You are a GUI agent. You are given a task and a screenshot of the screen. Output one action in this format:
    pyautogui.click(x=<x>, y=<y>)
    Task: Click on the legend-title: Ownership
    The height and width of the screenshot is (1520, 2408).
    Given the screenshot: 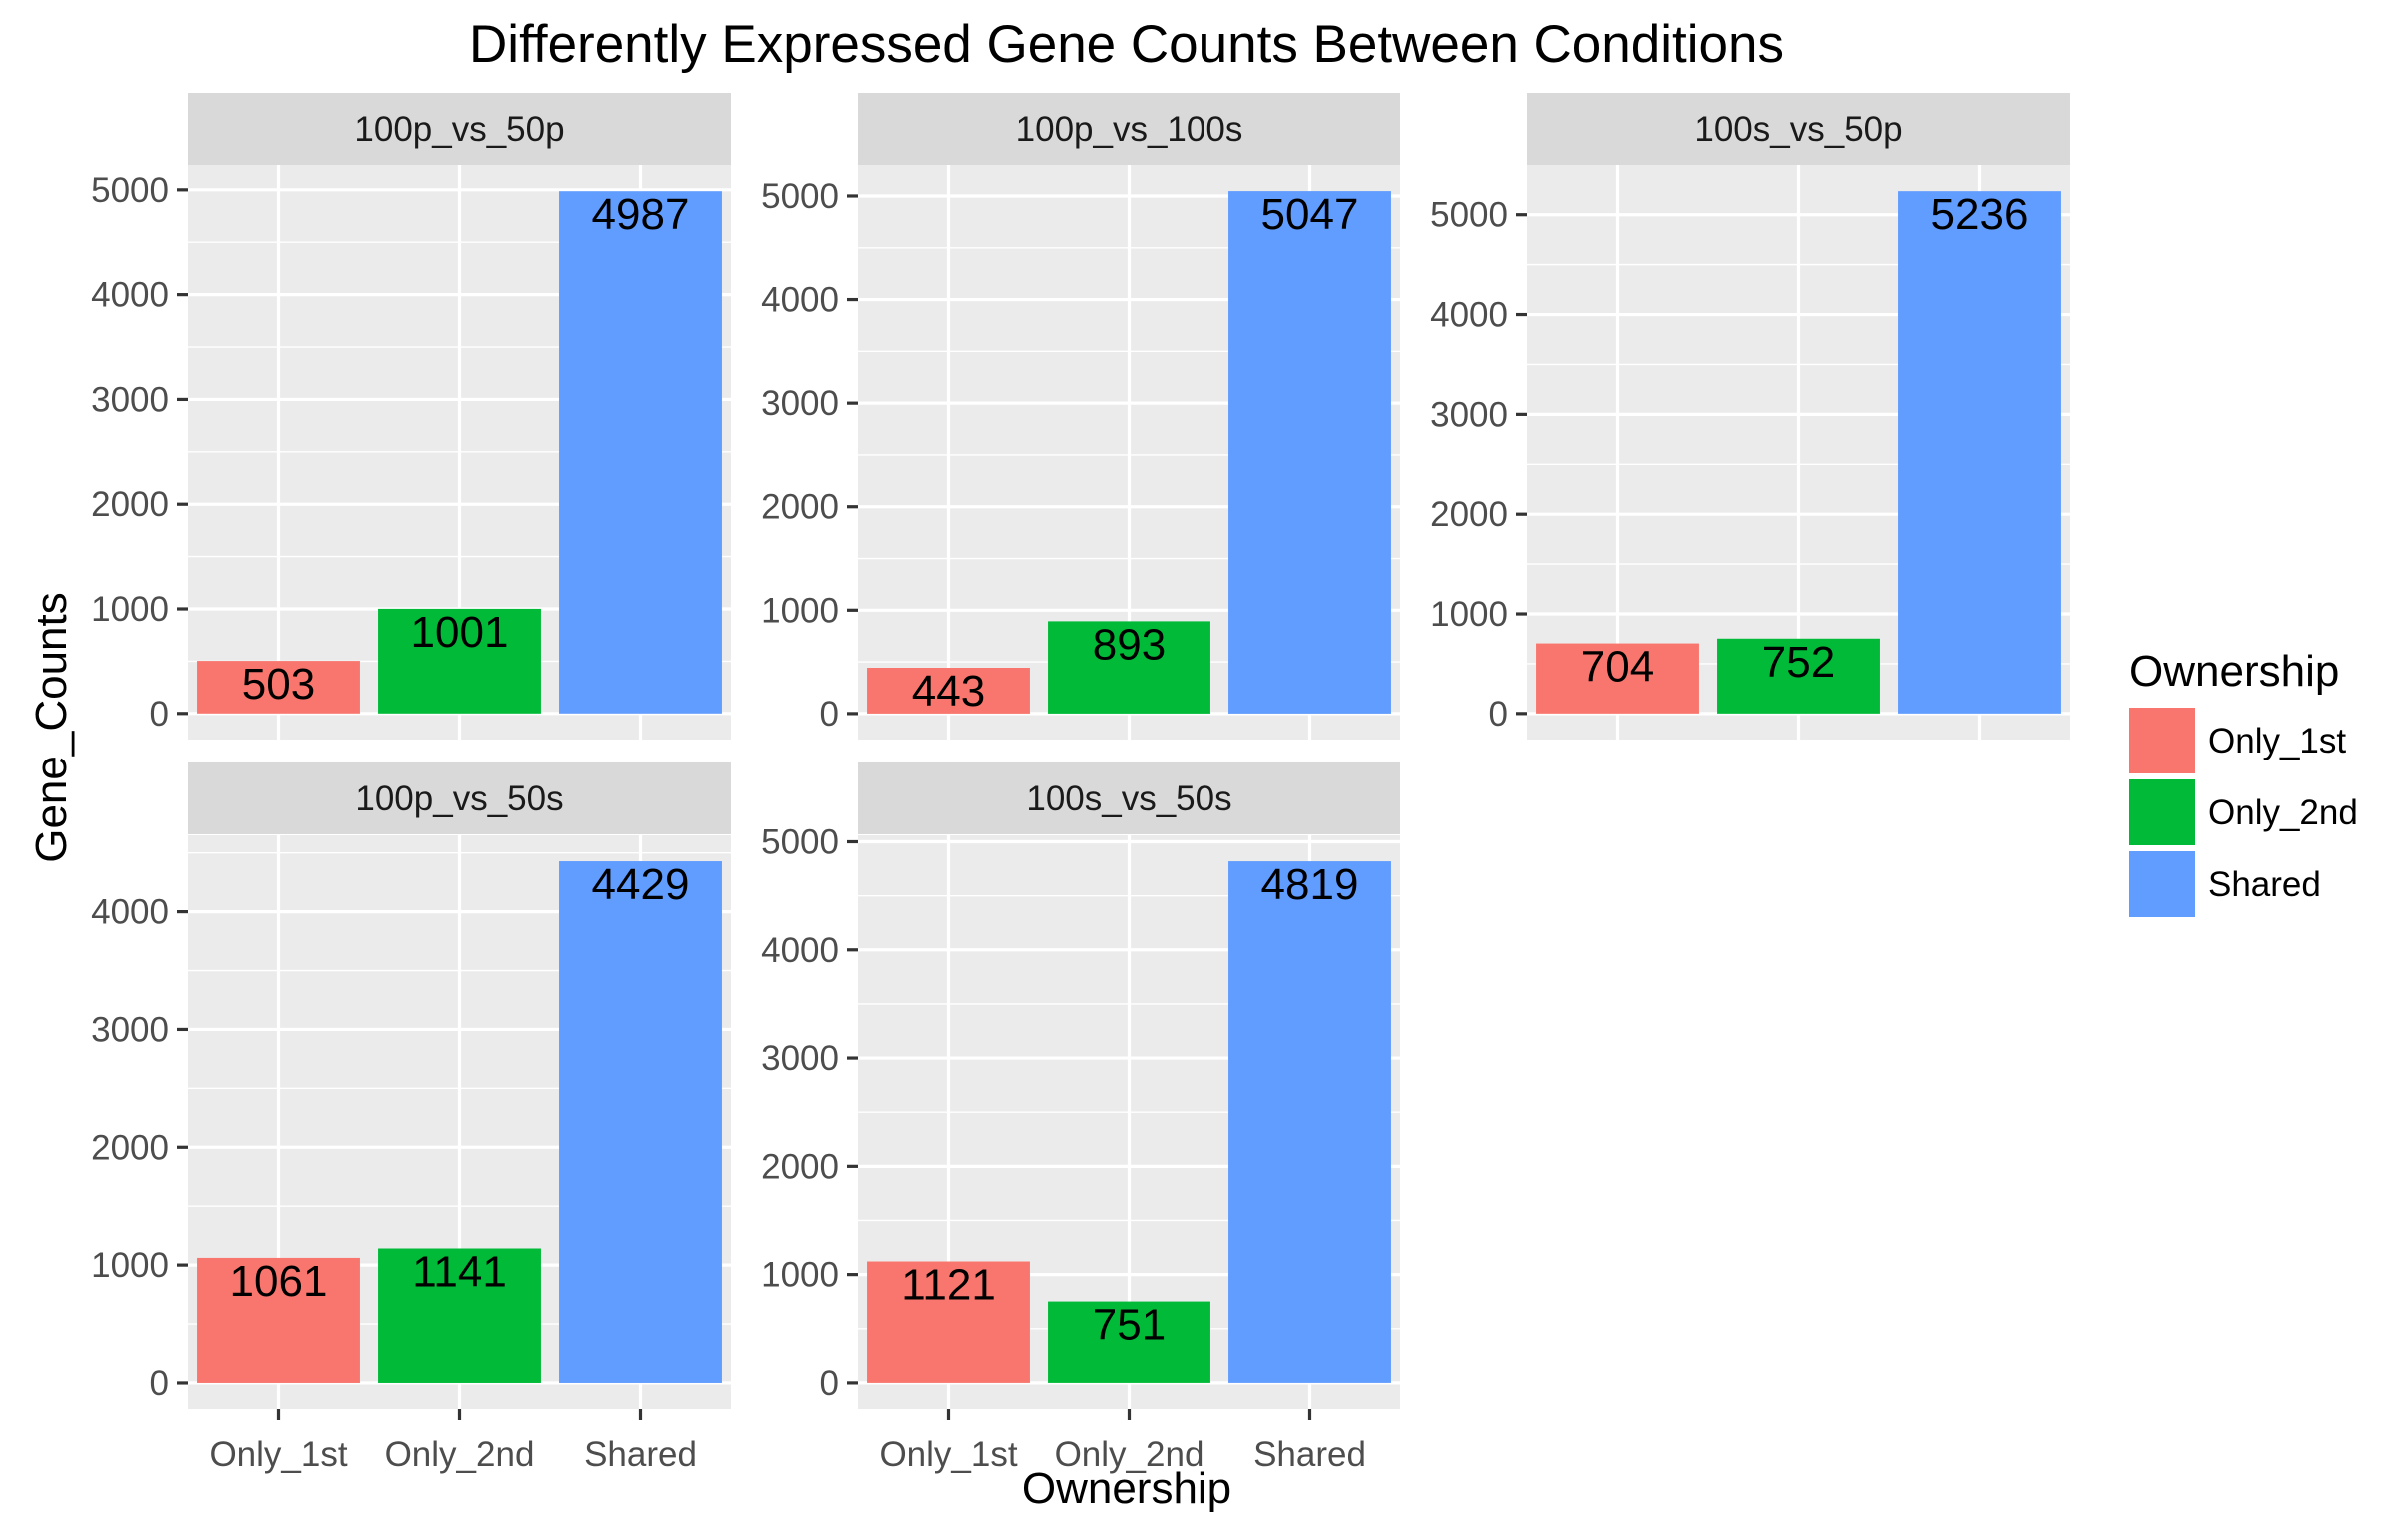 What is the action you would take?
    pyautogui.click(x=2234, y=671)
    